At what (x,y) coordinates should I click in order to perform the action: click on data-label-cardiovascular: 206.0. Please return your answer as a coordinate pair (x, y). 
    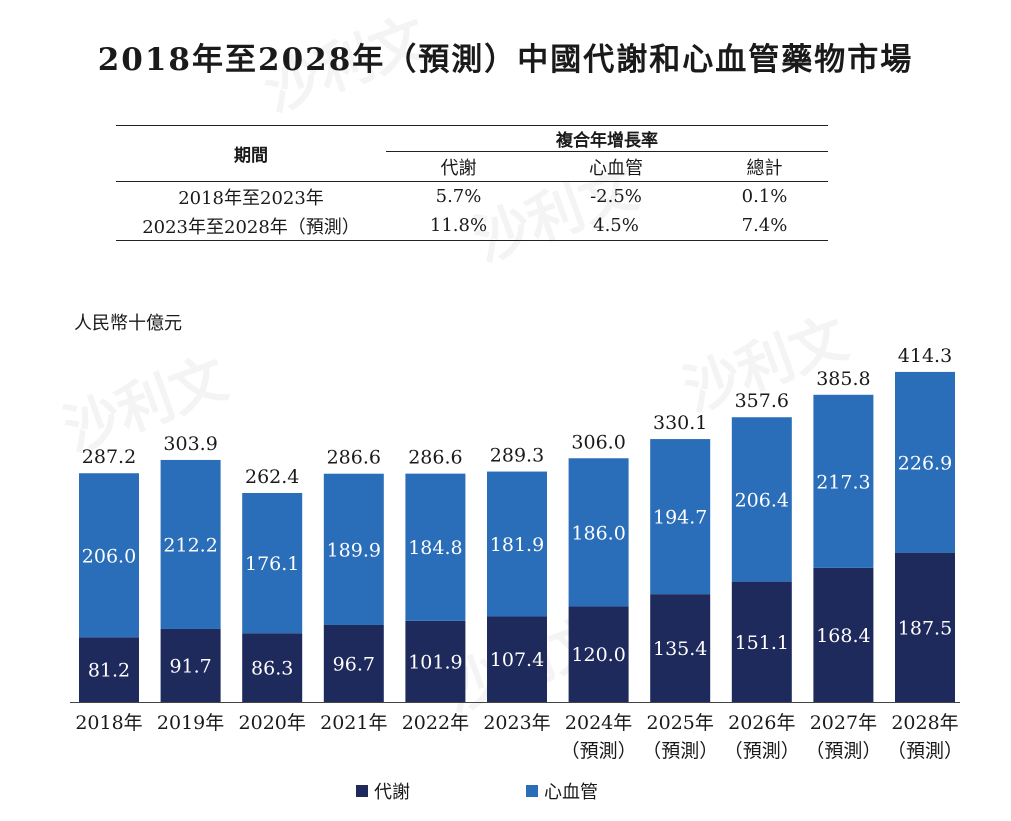
    Looking at the image, I should click on (109, 556).